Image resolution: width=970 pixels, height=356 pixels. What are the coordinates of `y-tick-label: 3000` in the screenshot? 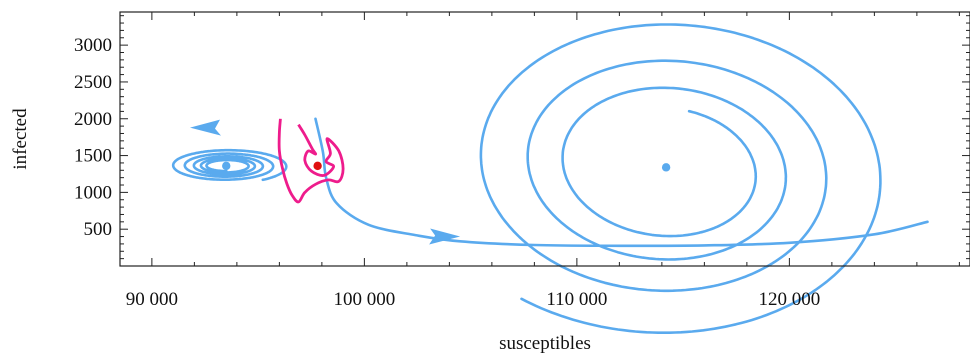 It's located at (93, 45).